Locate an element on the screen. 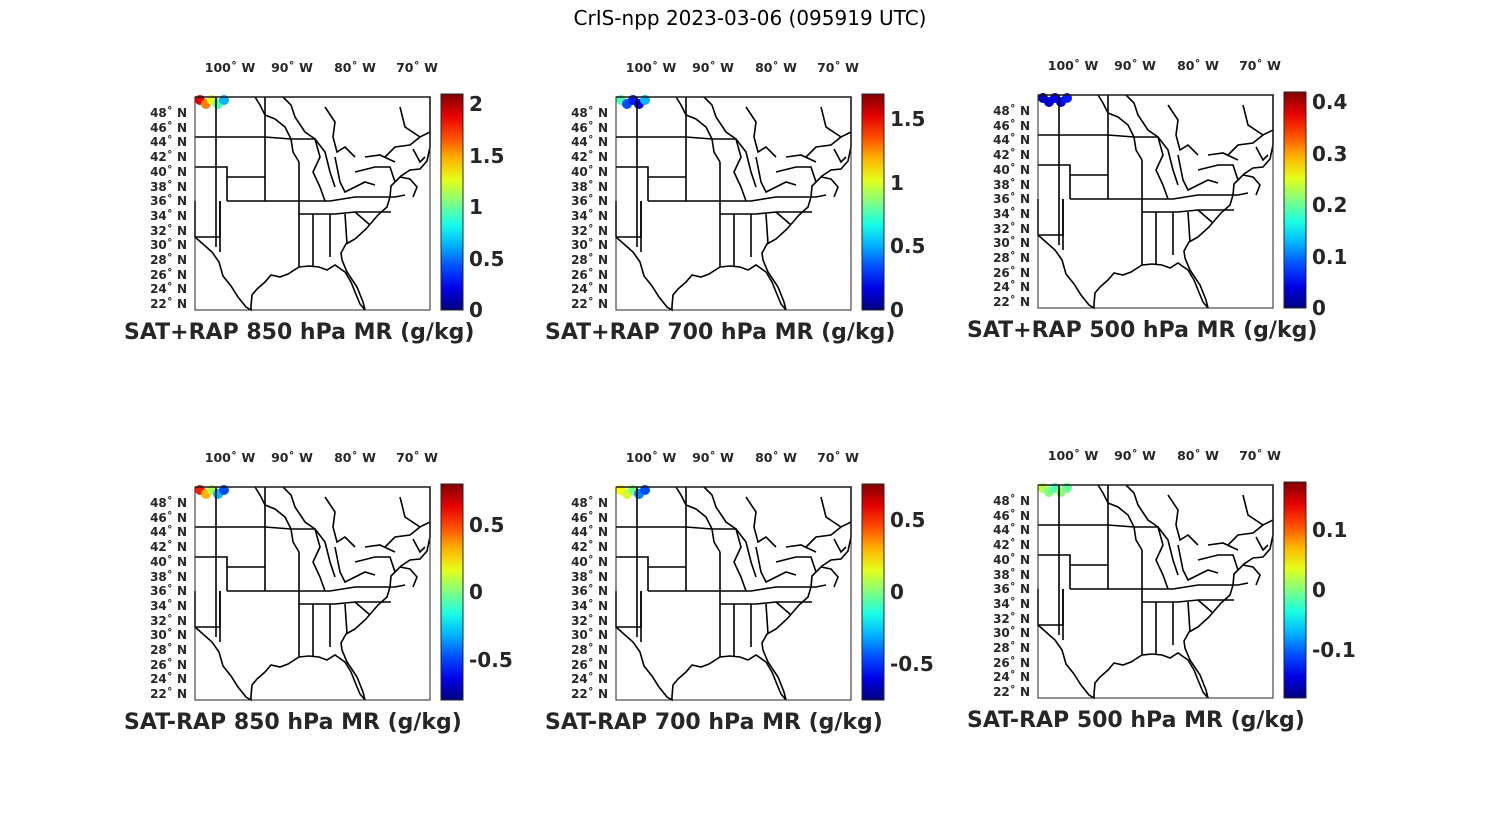 The width and height of the screenshot is (1500, 825). figure-title: CrIS-npp 2023-03-06 (095919 UTC) is located at coordinates (750, 18).